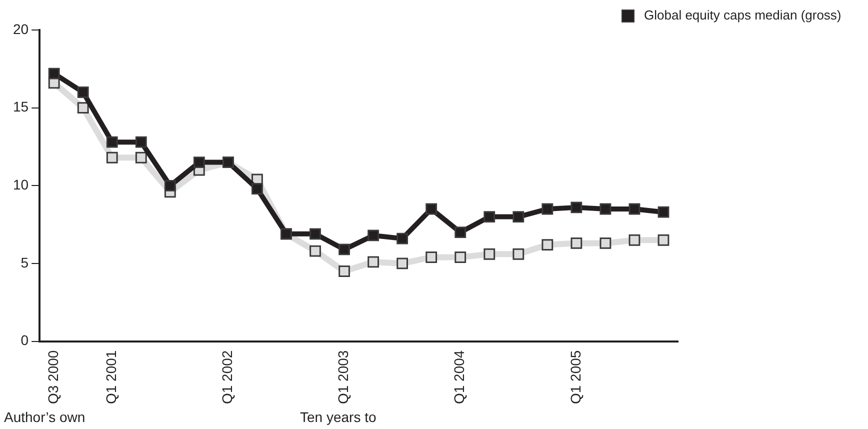 This screenshot has height=429, width=868. I want to click on y-tick-label: 10, so click(20, 184).